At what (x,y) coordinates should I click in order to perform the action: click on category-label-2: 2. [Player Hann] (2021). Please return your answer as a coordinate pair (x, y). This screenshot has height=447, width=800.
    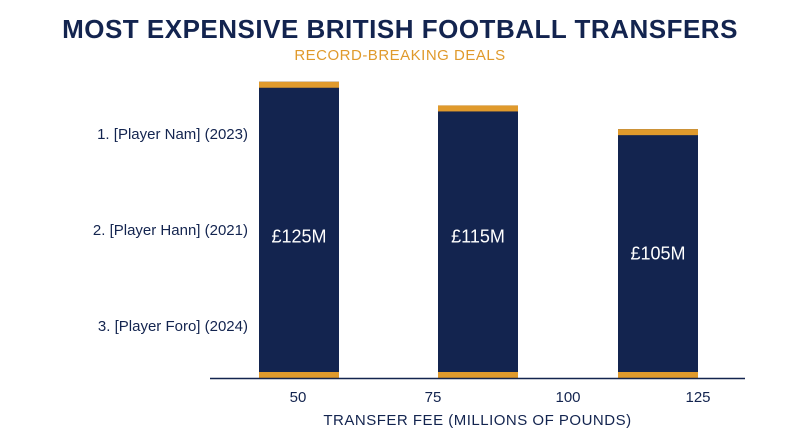
    Looking at the image, I should click on (170, 230).